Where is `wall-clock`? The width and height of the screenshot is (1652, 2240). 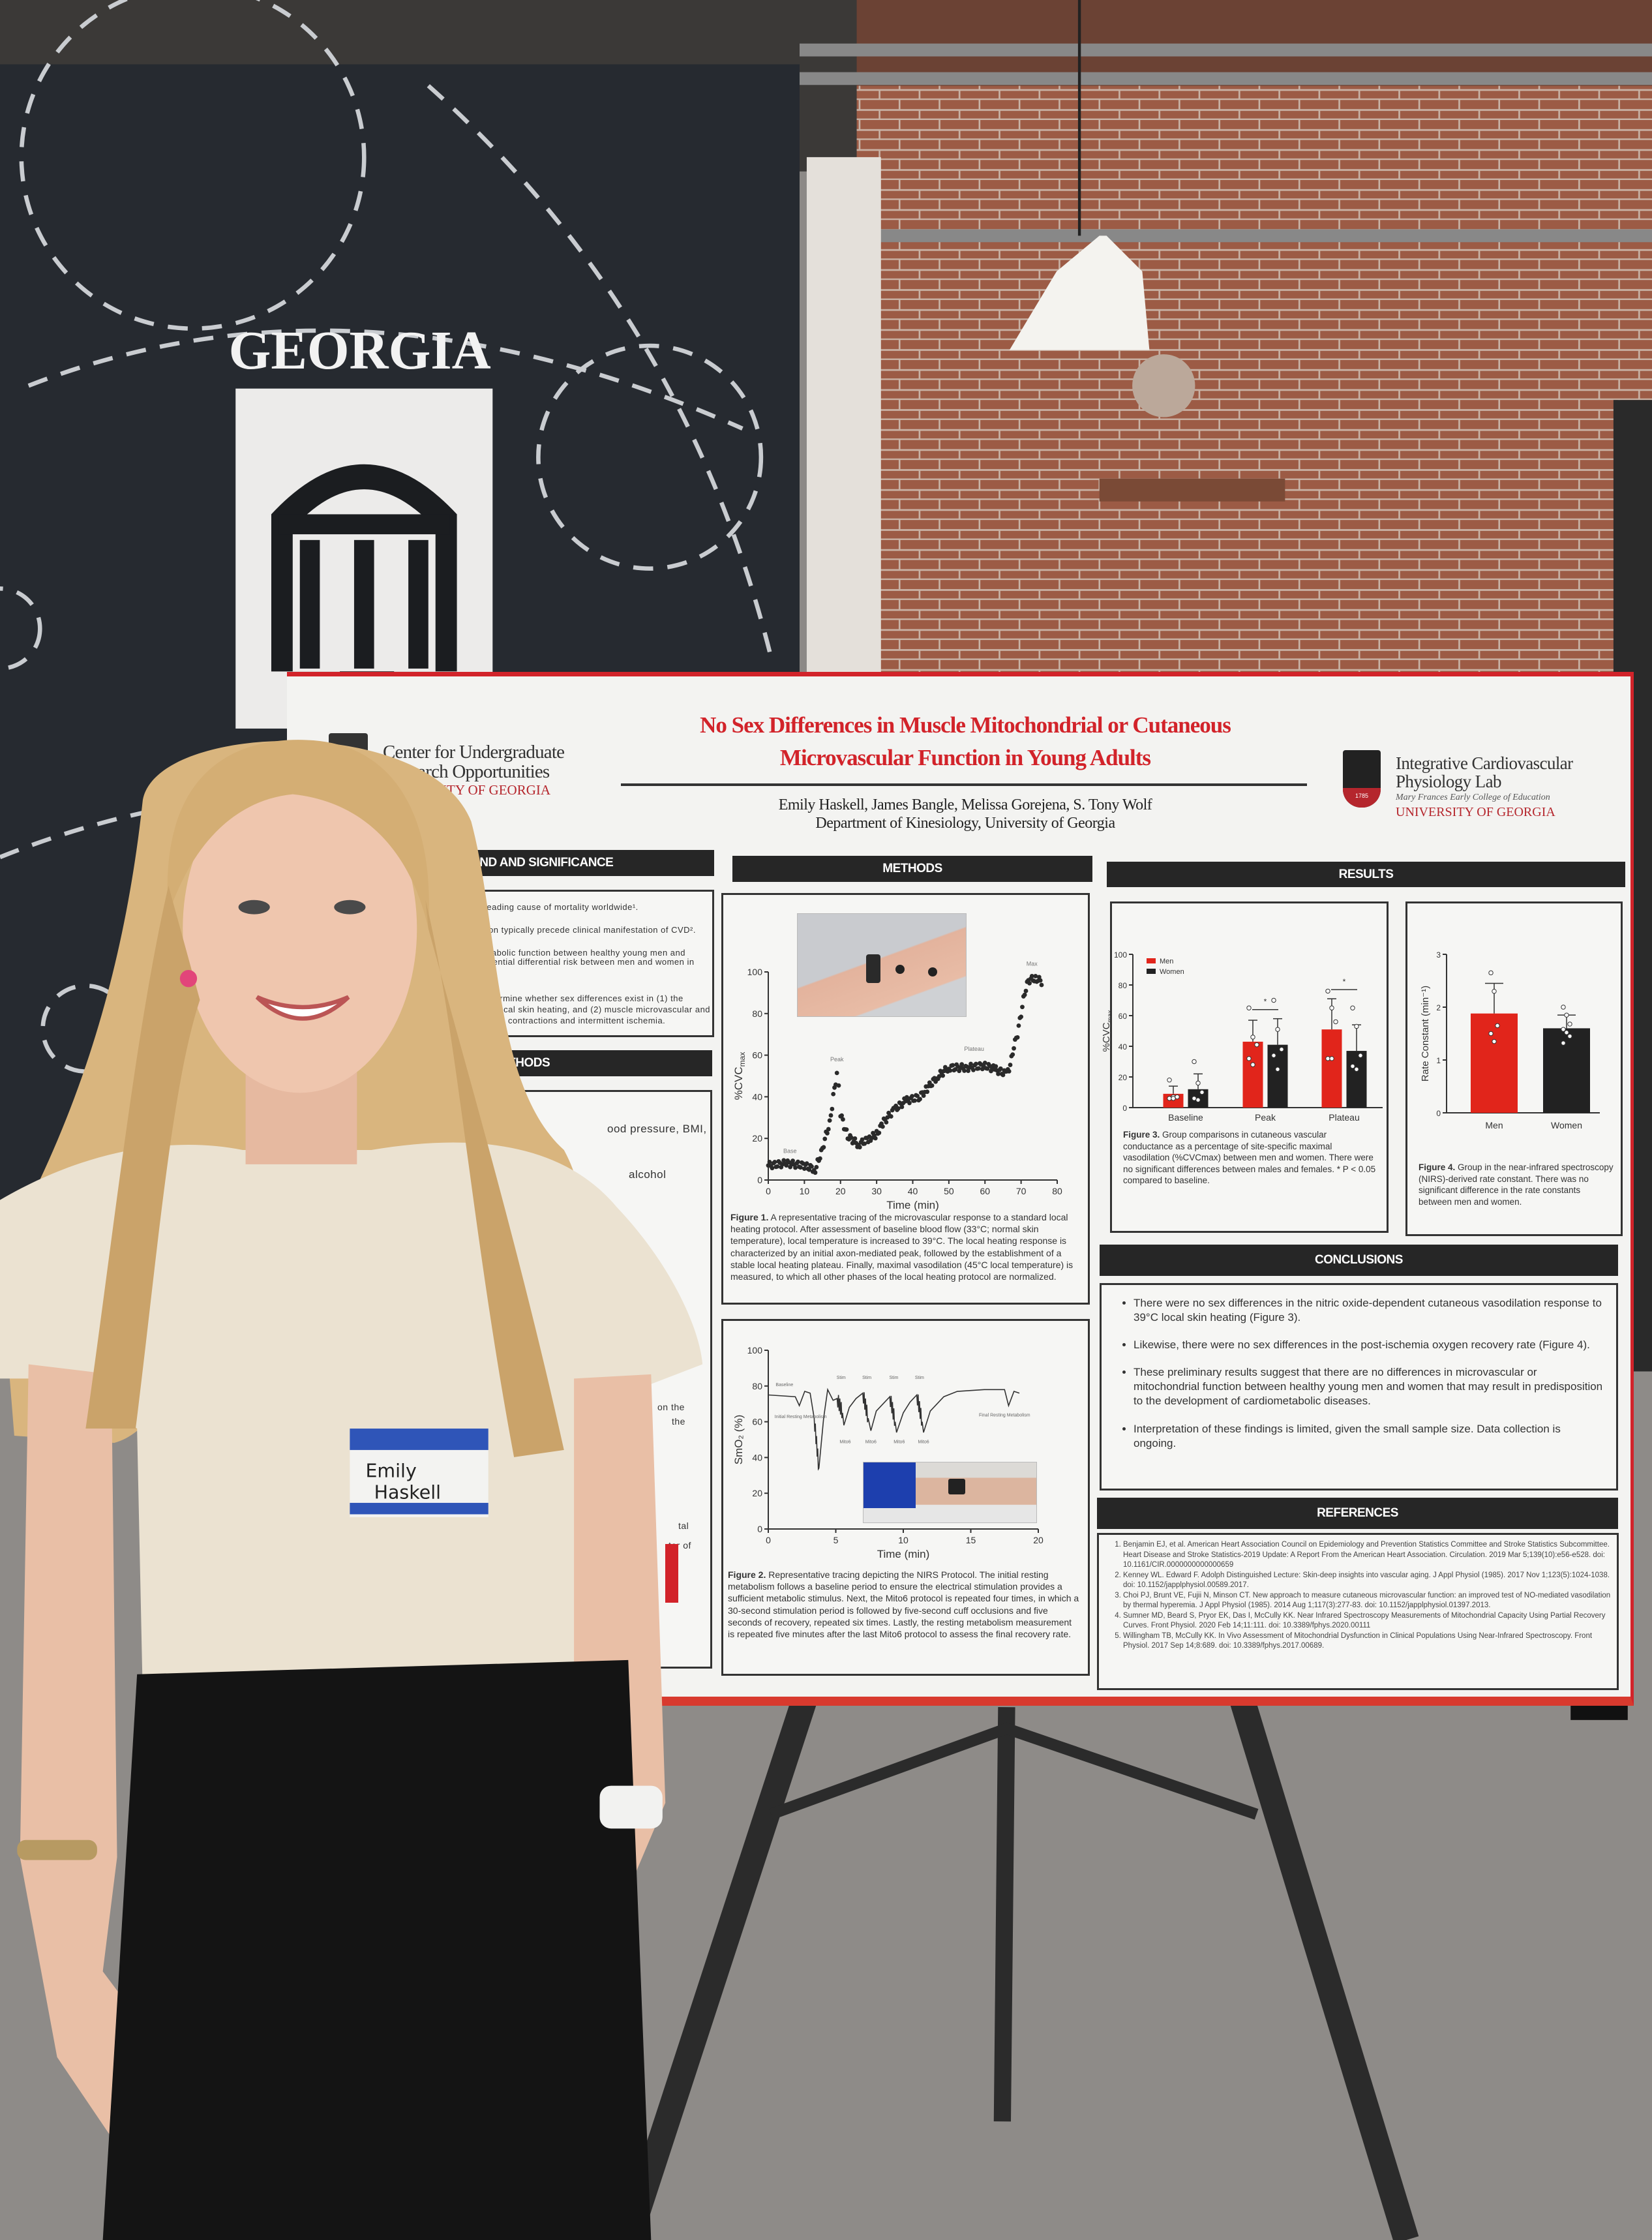
wall-clock is located at coordinates (1164, 385).